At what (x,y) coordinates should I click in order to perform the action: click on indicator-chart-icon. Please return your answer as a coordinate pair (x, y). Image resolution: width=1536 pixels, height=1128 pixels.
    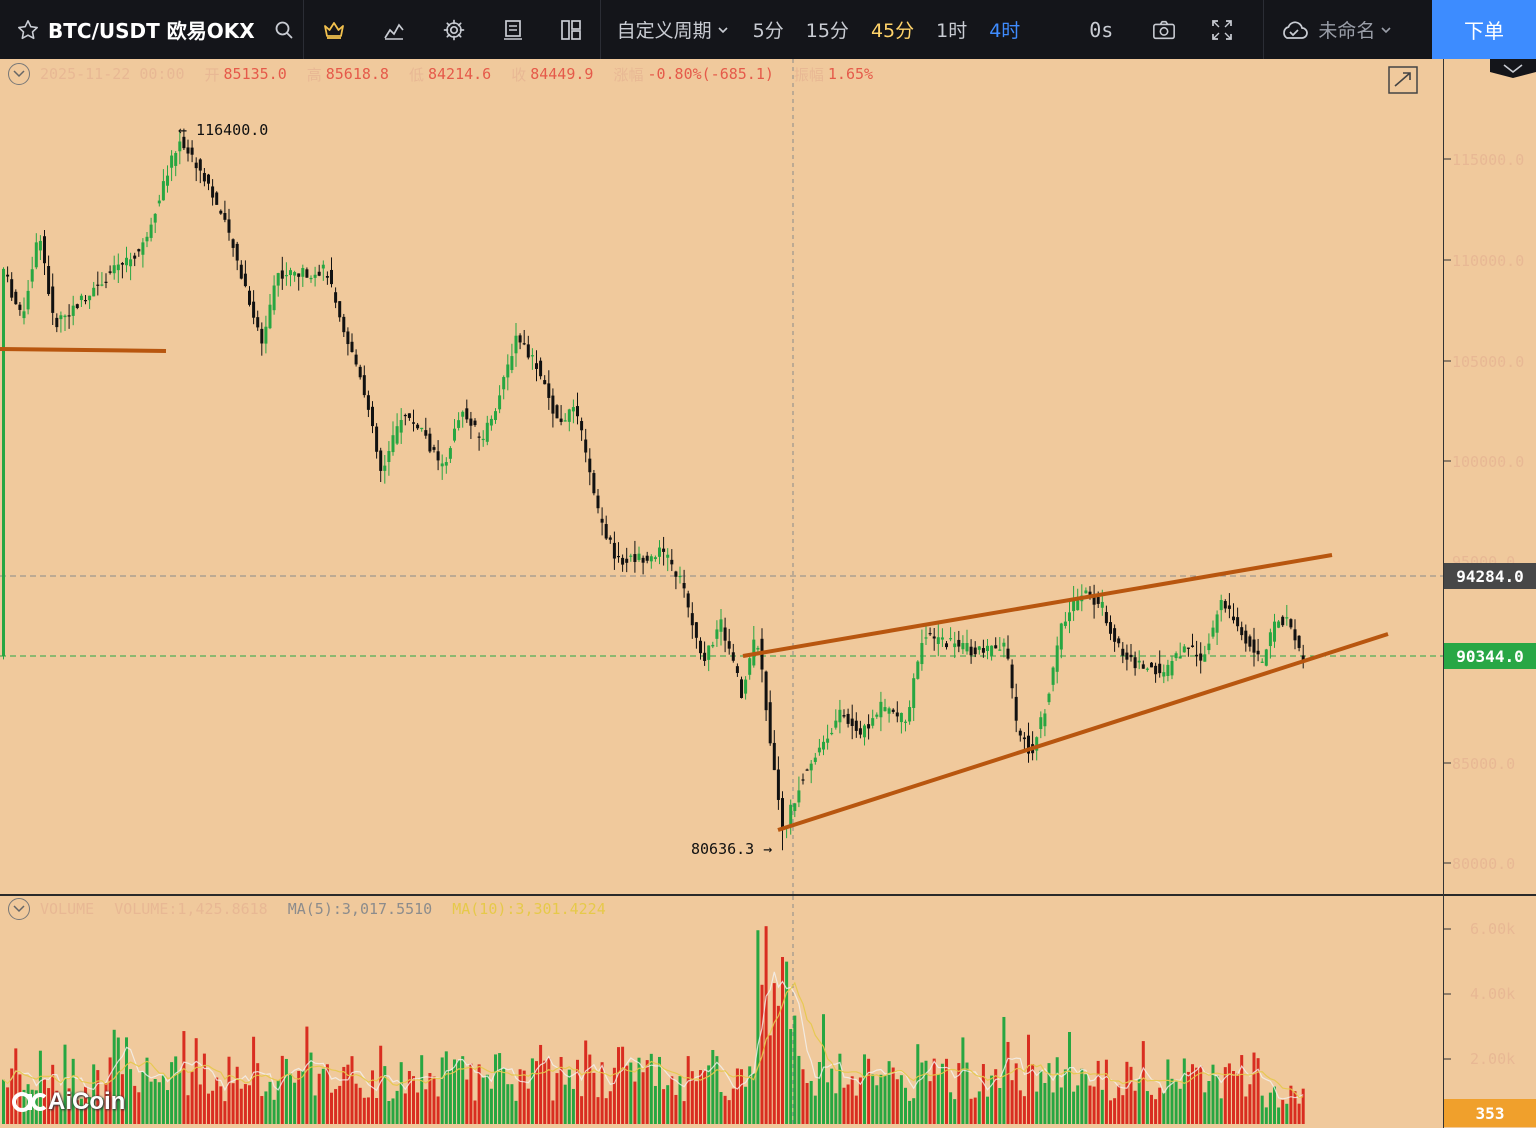
    Looking at the image, I should click on (394, 30).